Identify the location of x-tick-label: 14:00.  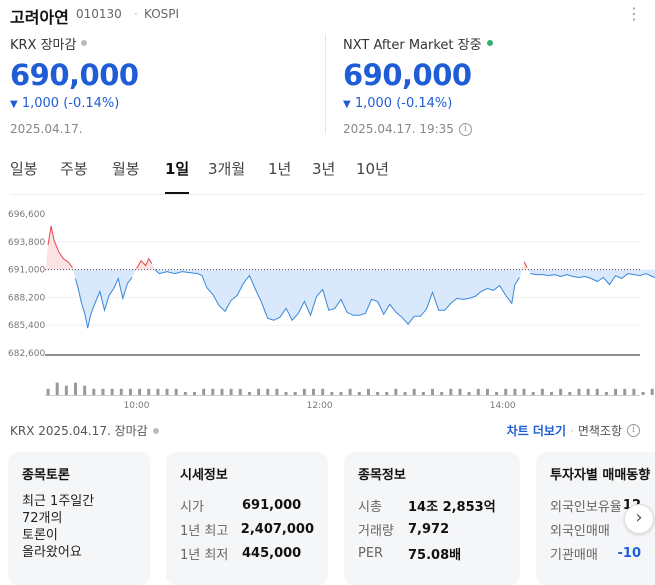
(503, 406).